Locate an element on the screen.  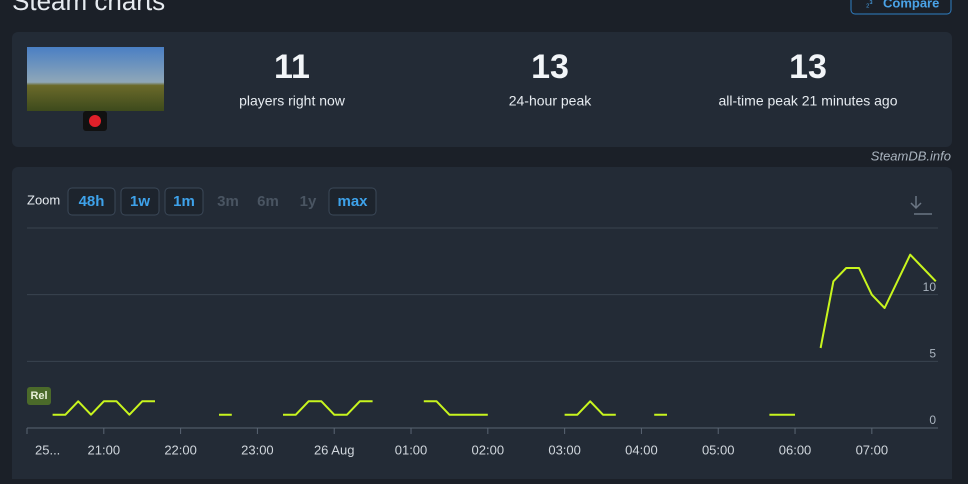
x-tick-label: 04:00 is located at coordinates (641, 449).